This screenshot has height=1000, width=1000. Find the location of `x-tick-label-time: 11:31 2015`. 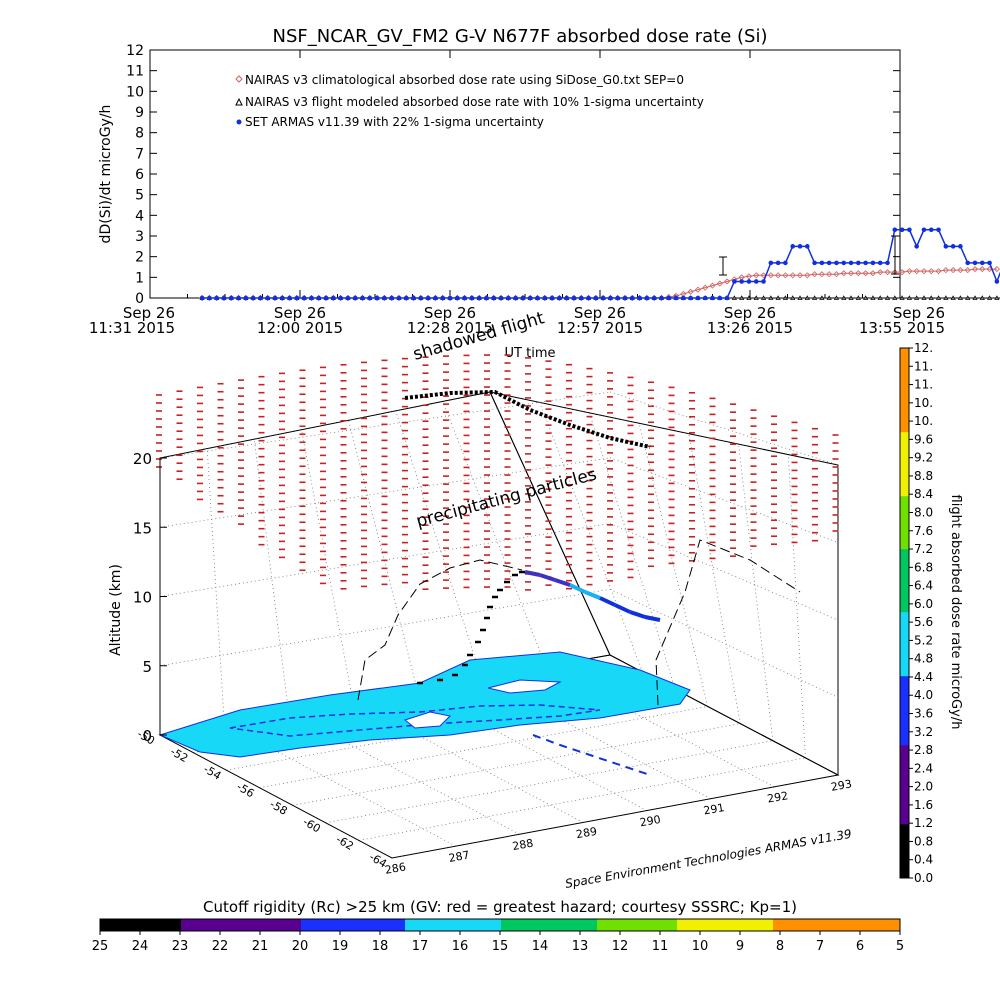

x-tick-label-time: 11:31 2015 is located at coordinates (132, 328).